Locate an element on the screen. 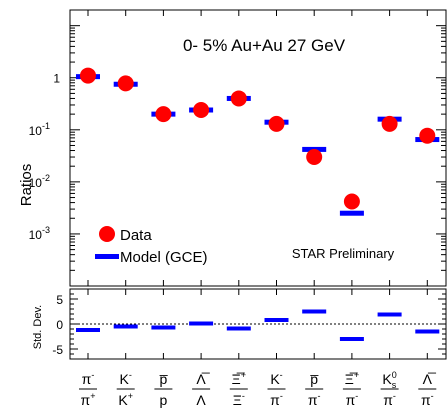 This screenshot has width=448, height=409. std-dev-axis-label: Std. Dev. is located at coordinates (38, 327).